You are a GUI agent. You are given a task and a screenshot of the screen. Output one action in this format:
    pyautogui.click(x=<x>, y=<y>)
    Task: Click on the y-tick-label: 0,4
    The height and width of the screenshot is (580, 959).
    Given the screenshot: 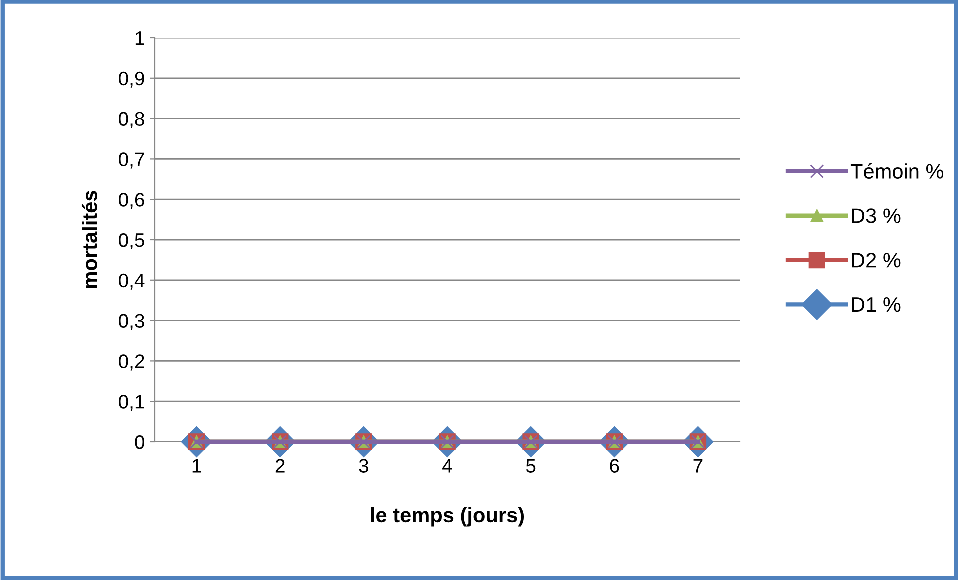 What is the action you would take?
    pyautogui.click(x=132, y=282)
    